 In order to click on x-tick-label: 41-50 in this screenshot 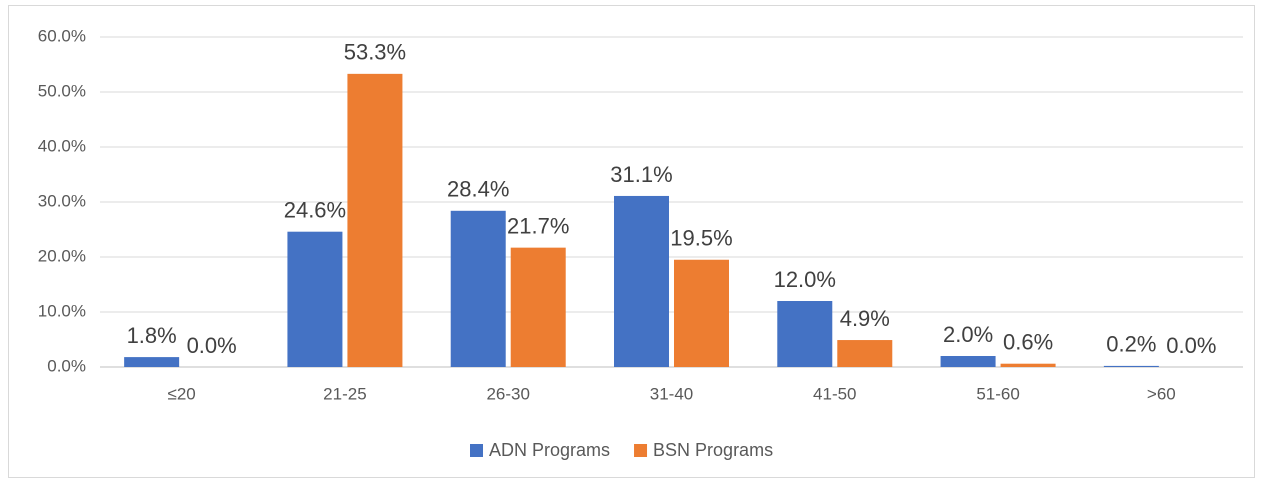, I will do `click(834, 393)`.